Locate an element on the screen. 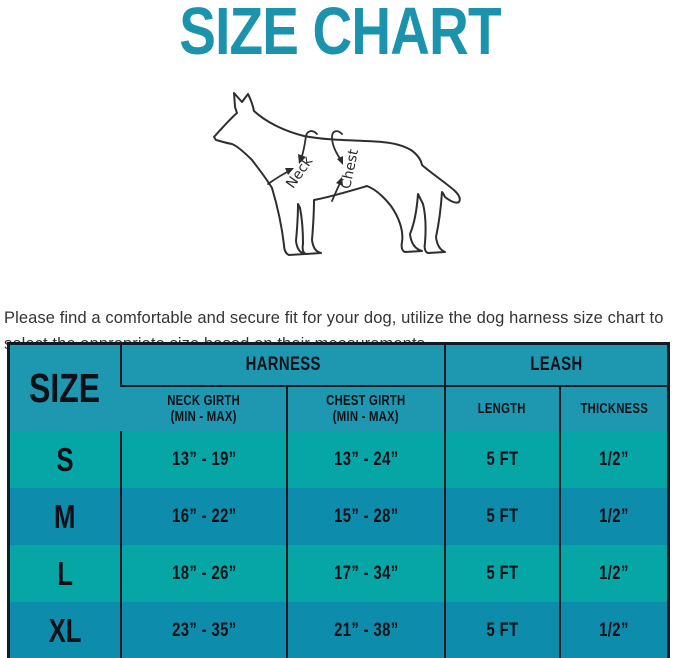 The image size is (679, 658). neck-arrow-down-icon is located at coordinates (302, 159).